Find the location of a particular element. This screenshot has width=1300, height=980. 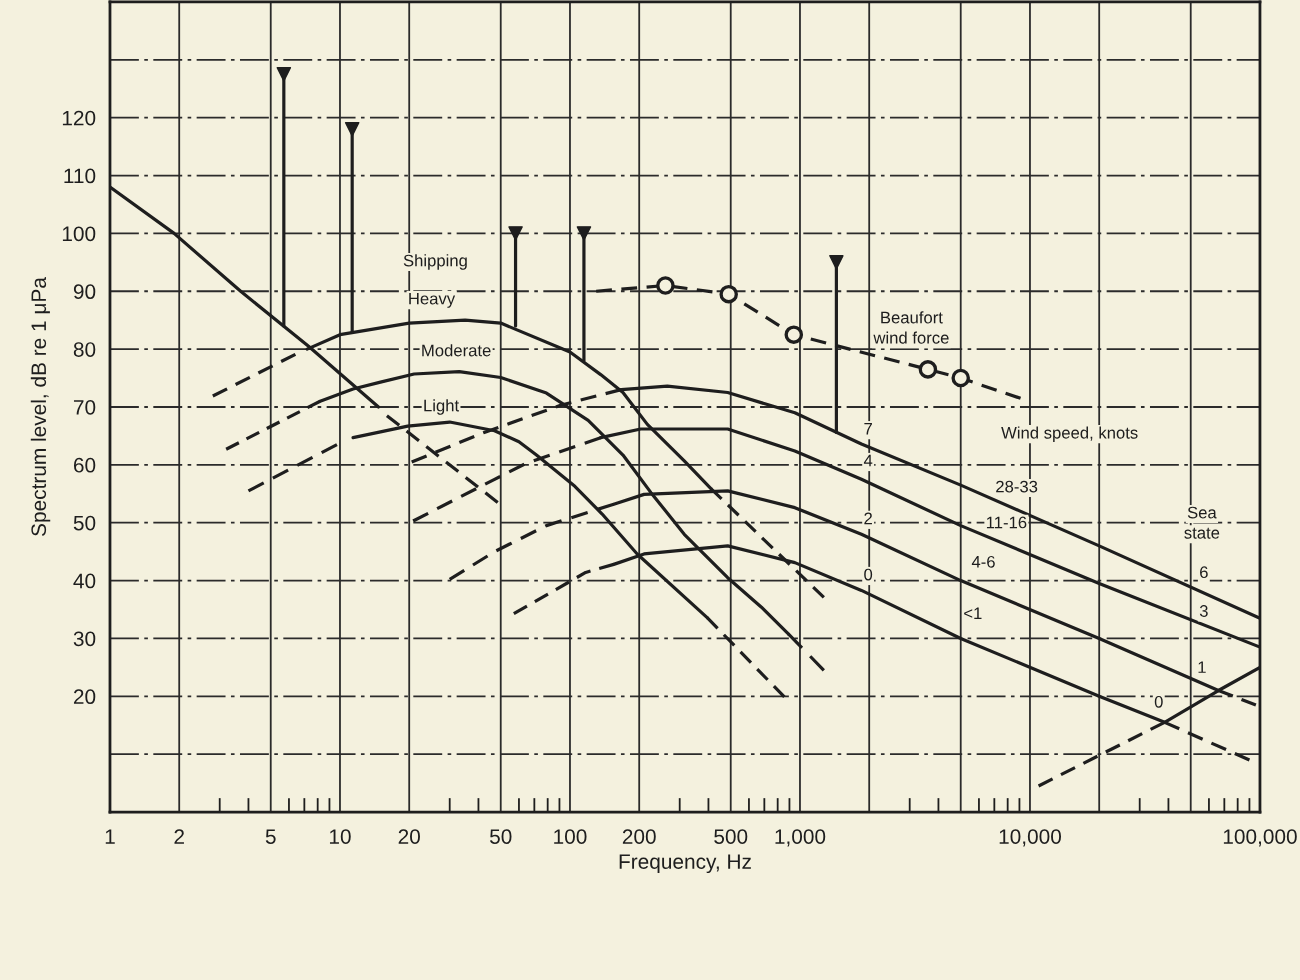

annotation: 28-33 is located at coordinates (1017, 486).